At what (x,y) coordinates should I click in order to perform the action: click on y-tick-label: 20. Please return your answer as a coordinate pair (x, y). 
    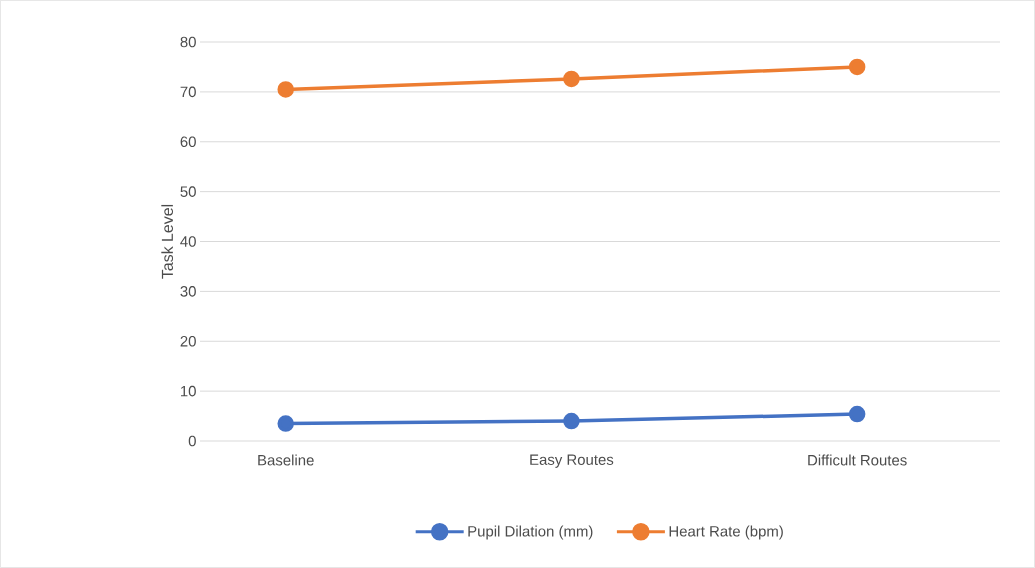
    Looking at the image, I should click on (188, 341).